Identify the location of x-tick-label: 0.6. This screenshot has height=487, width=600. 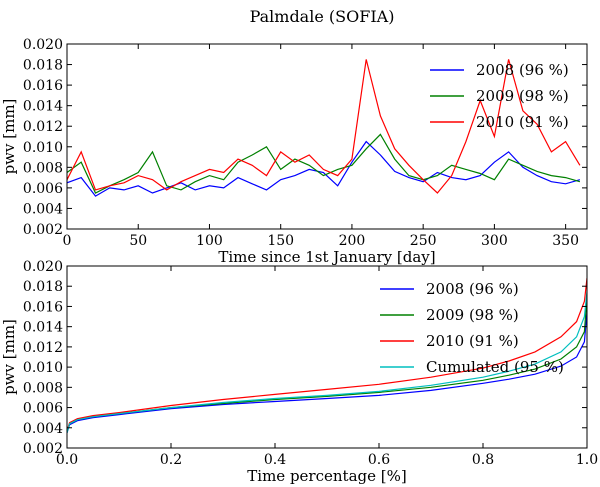
(379, 460).